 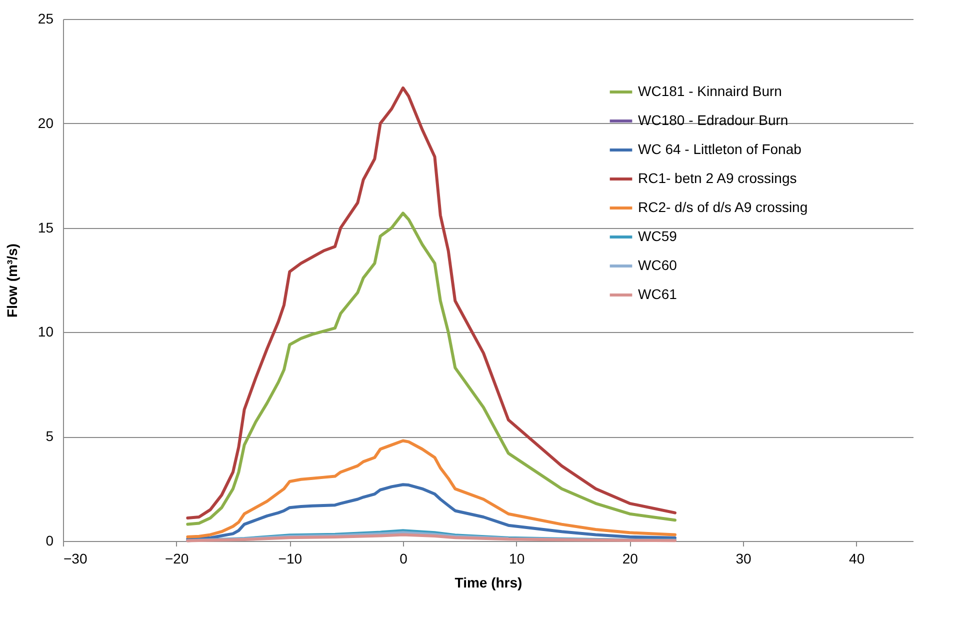 What do you see at coordinates (46, 227) in the screenshot?
I see `y-tick-label: 15` at bounding box center [46, 227].